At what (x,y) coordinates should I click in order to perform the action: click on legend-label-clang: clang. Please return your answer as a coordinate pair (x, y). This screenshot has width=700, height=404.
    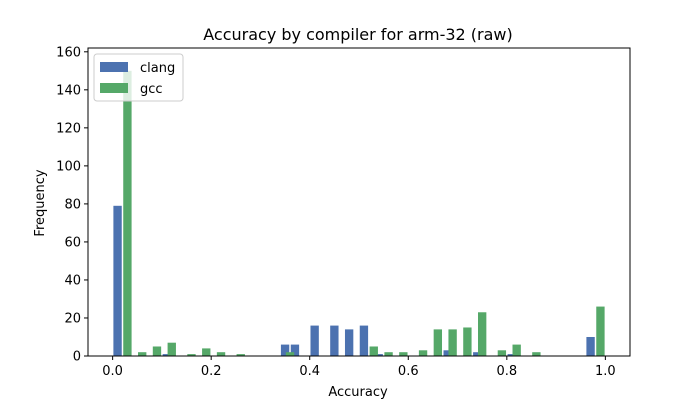
    Looking at the image, I should click on (157, 68).